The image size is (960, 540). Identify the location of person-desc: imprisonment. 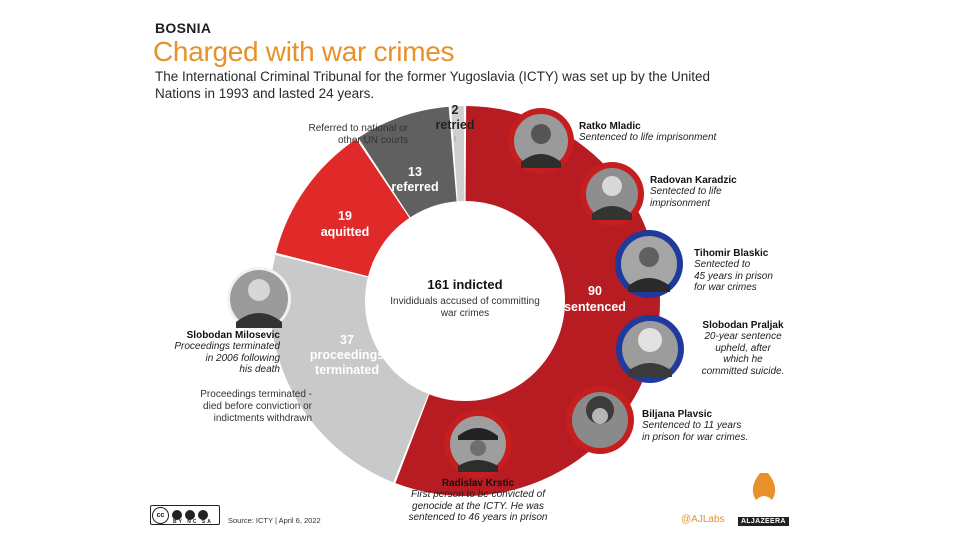
(680, 203).